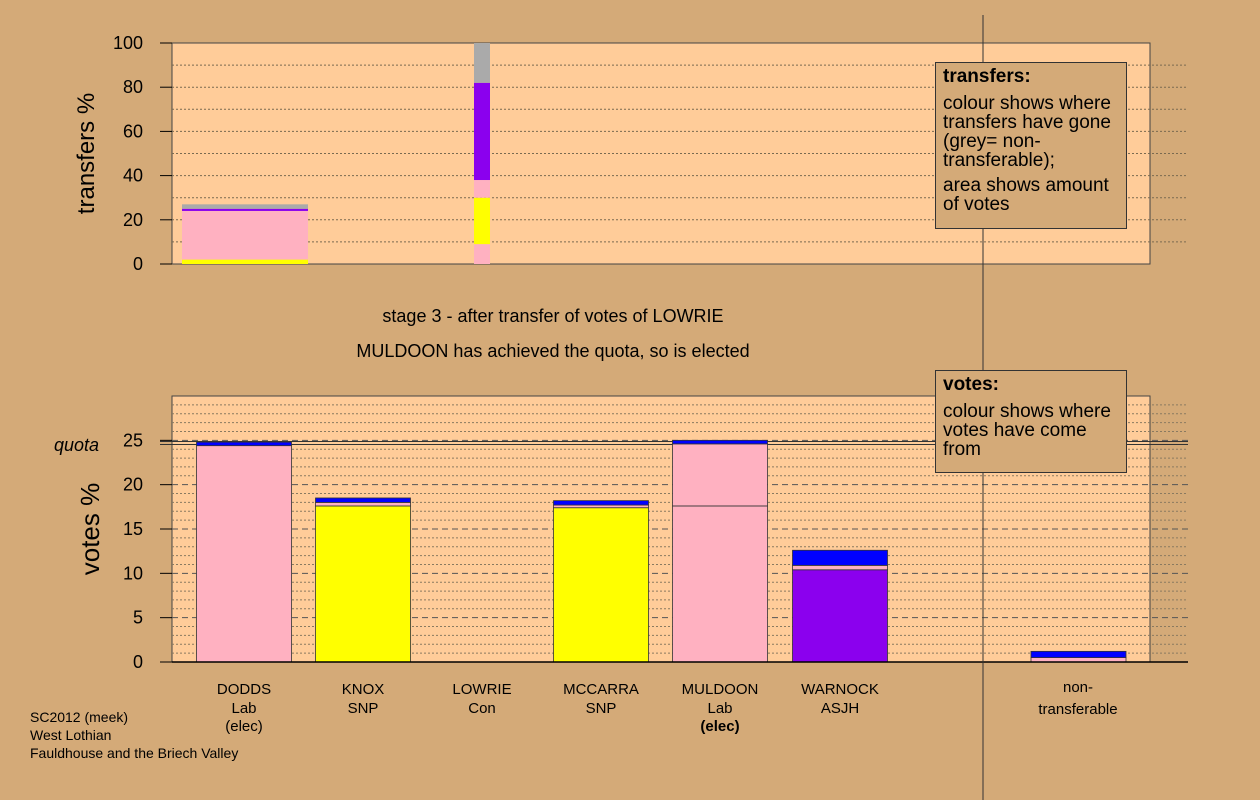 This screenshot has width=1260, height=800. Describe the element at coordinates (71, 735) in the screenshot. I see `footer-council: West Lothian` at that location.